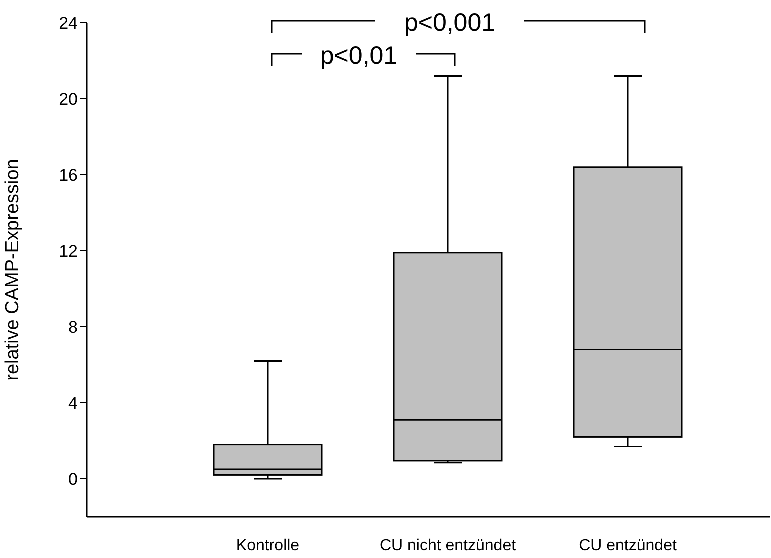  Describe the element at coordinates (68, 24) in the screenshot. I see `y-tick-label: 24` at that location.